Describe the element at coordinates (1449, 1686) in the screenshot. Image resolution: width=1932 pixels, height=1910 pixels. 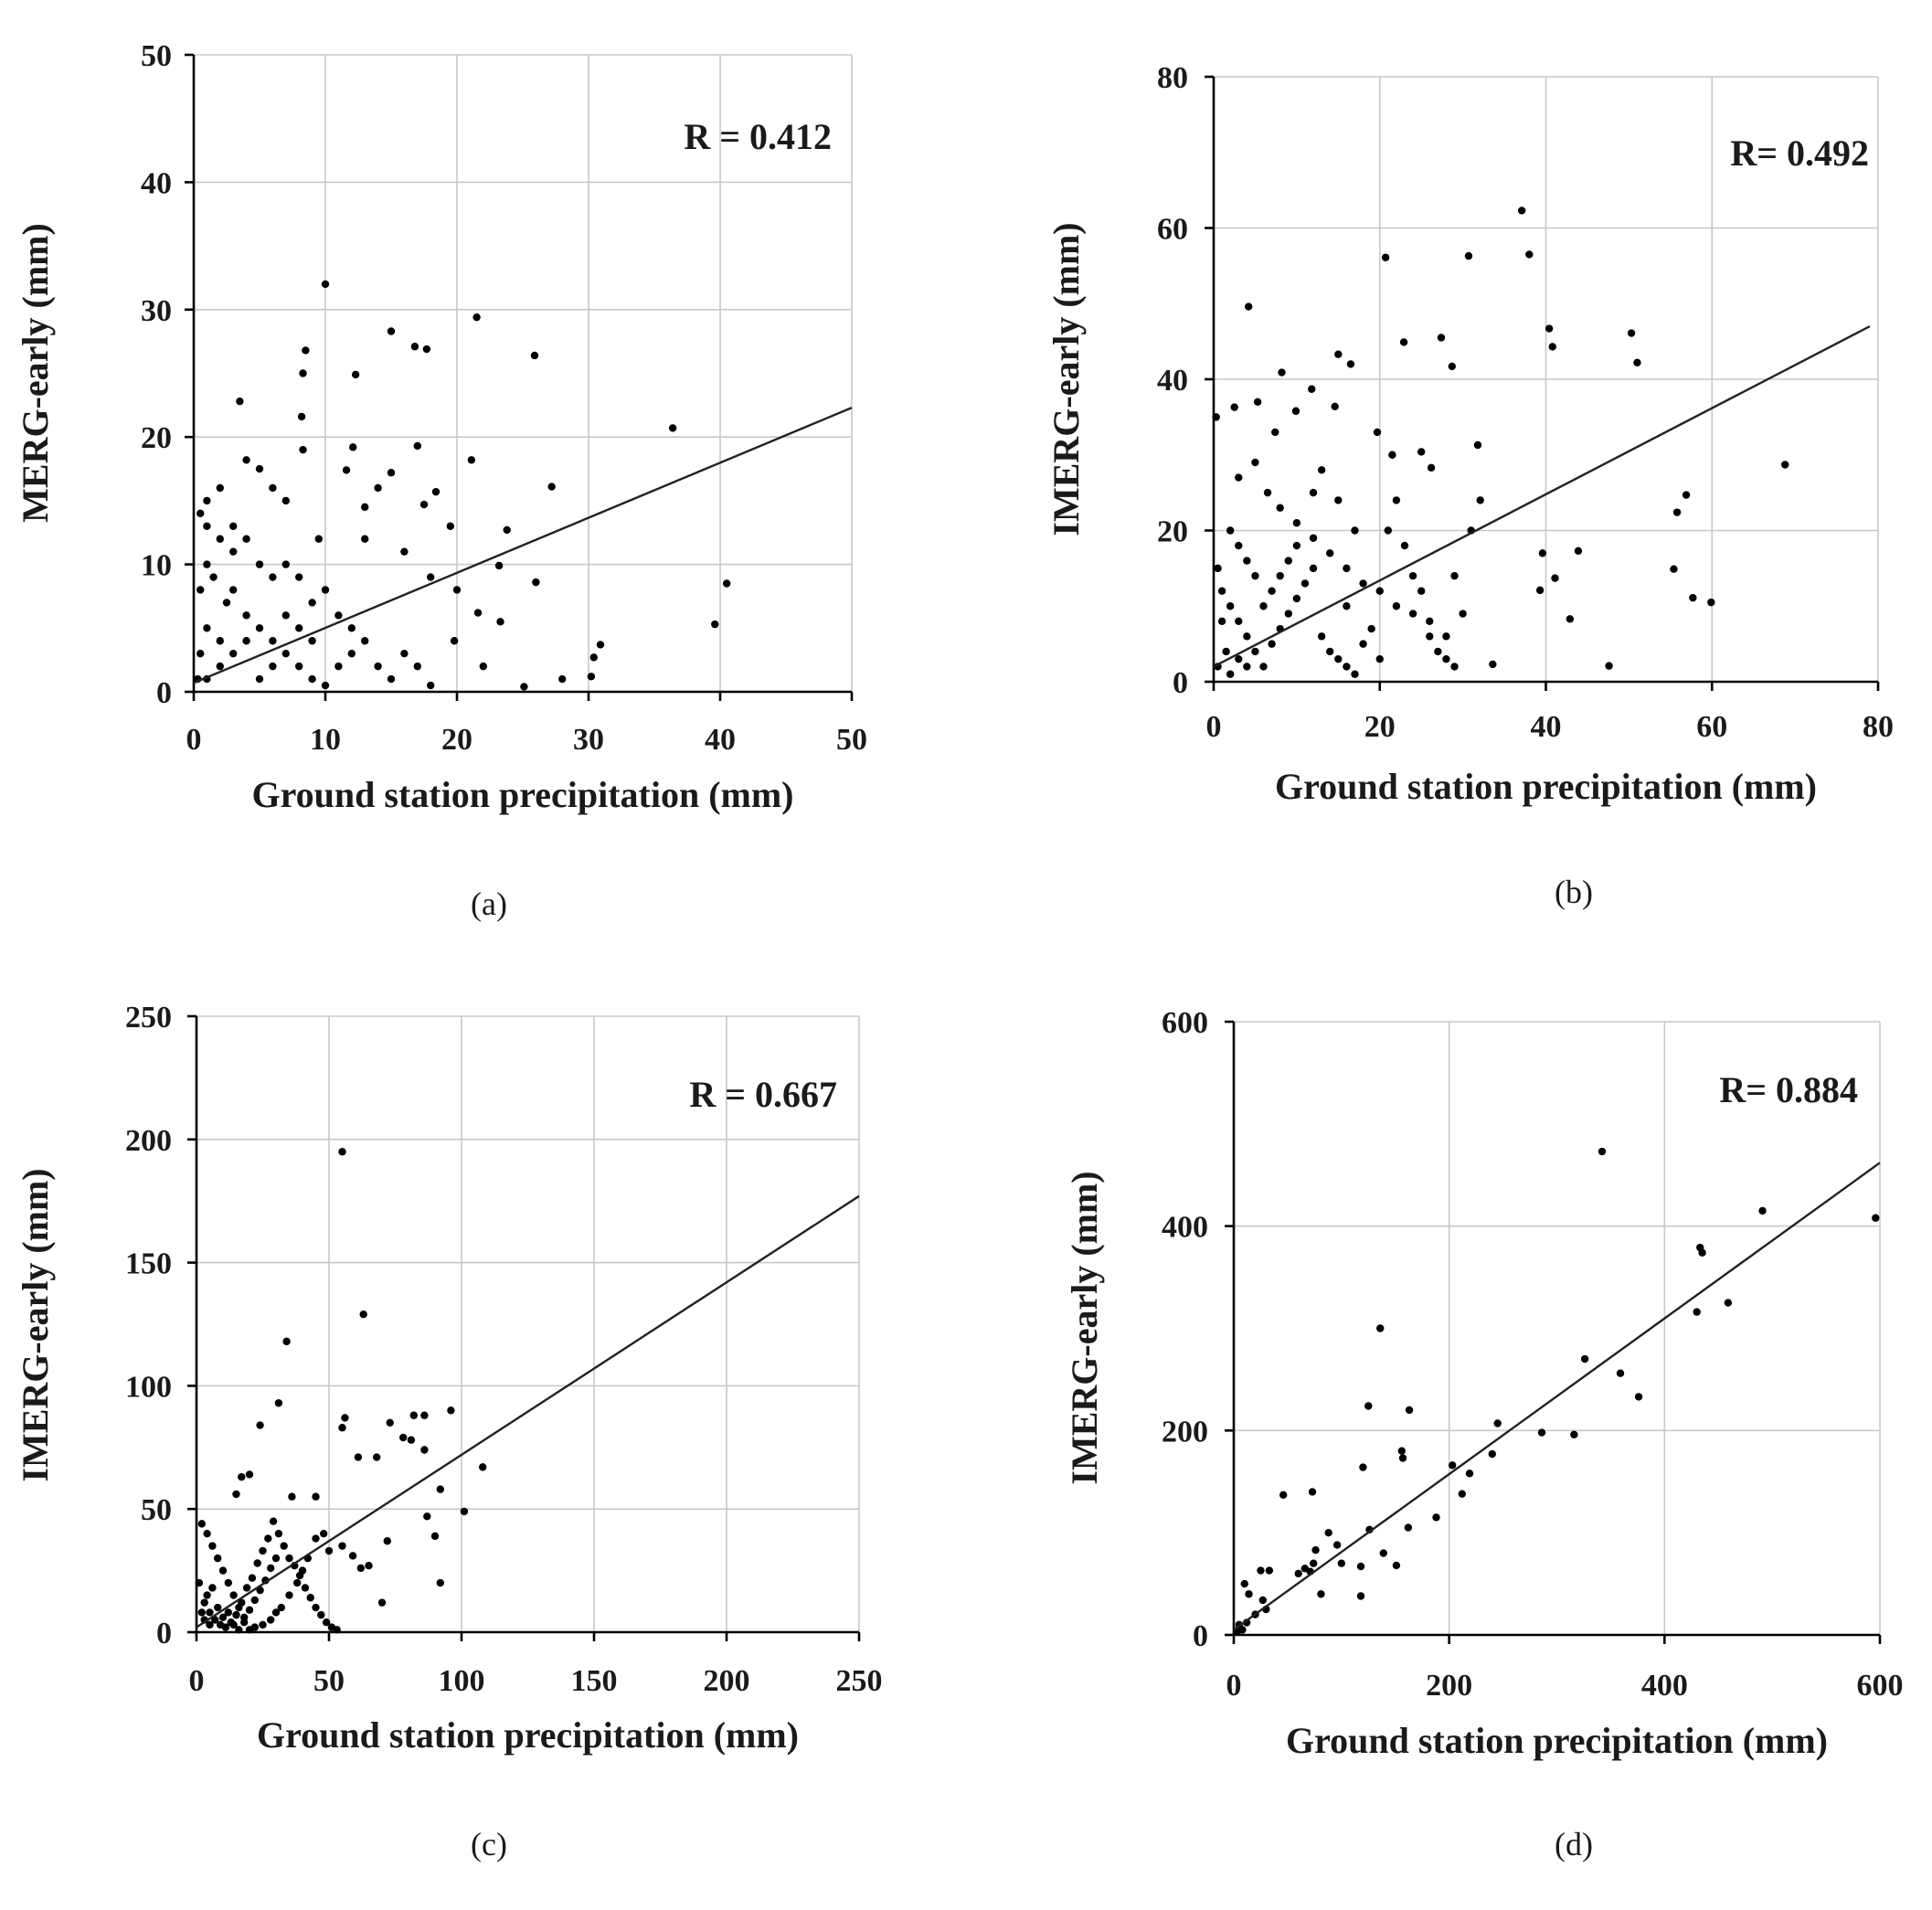
I see `x-tick-label: 200` at that location.